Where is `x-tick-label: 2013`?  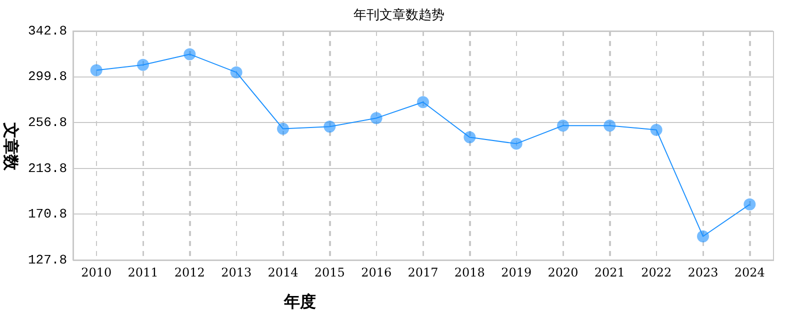 x-tick-label: 2013 is located at coordinates (236, 272).